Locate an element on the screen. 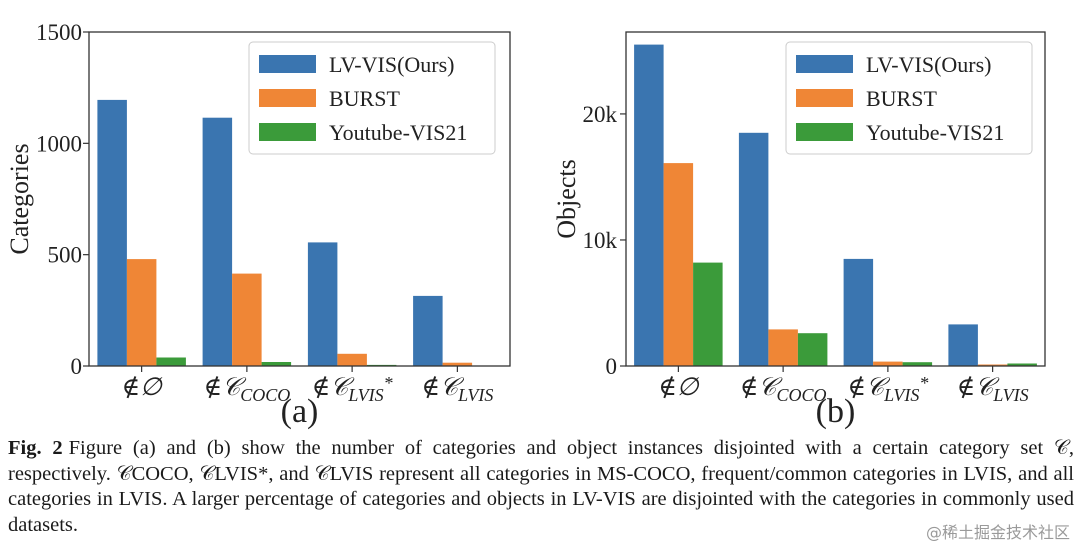 The height and width of the screenshot is (548, 1080). watermark: @稀土掘金技术社区 is located at coordinates (997, 531).